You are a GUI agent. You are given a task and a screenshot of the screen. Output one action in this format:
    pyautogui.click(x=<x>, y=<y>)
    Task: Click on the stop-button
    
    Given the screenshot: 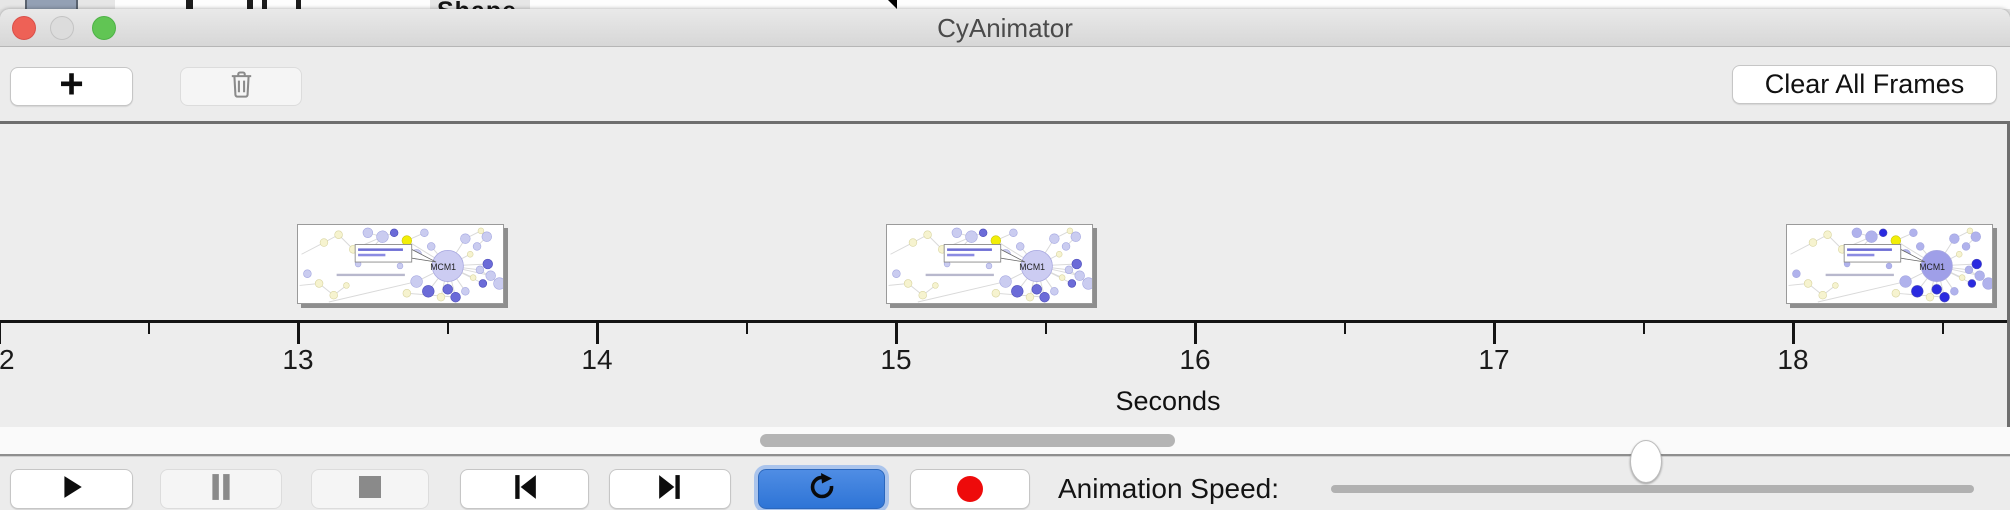 What is the action you would take?
    pyautogui.click(x=370, y=489)
    